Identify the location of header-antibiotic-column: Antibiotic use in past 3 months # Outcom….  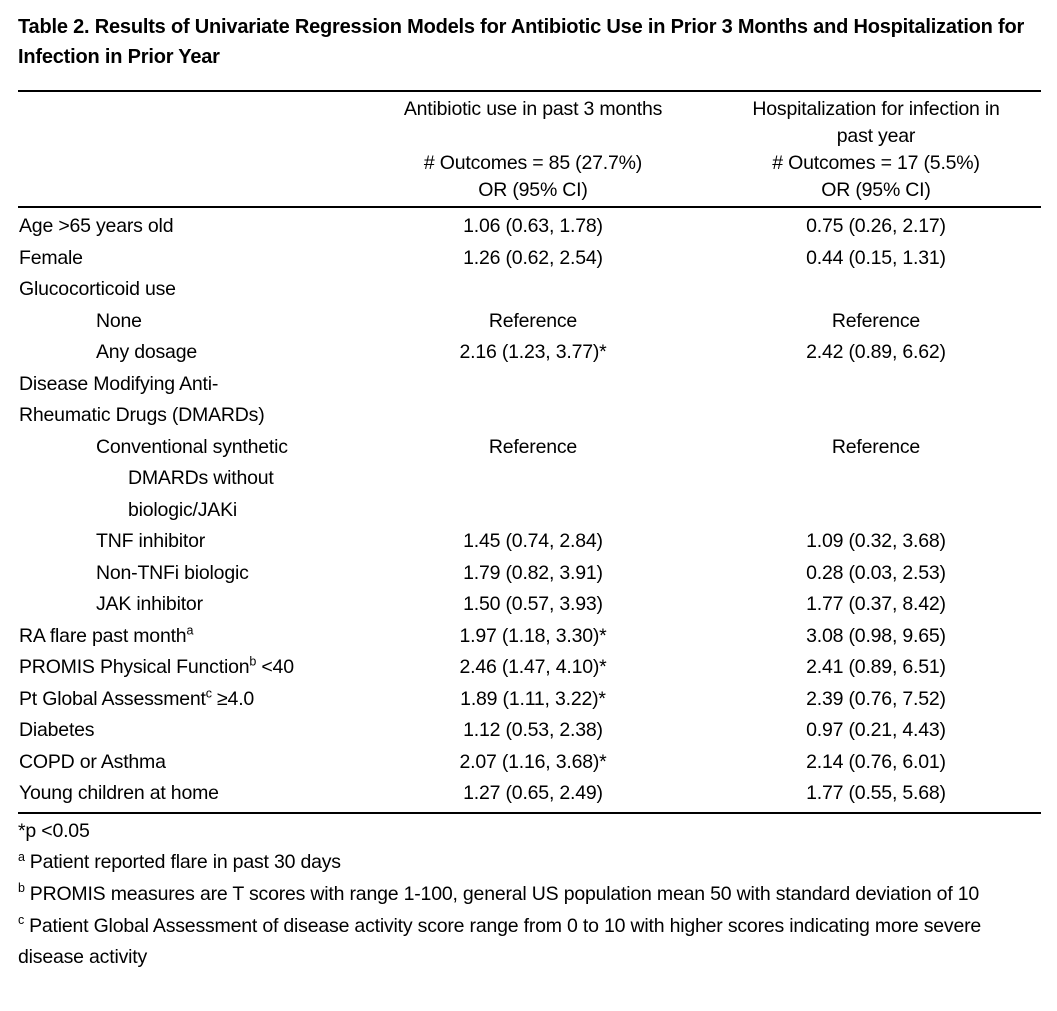
(533, 150).